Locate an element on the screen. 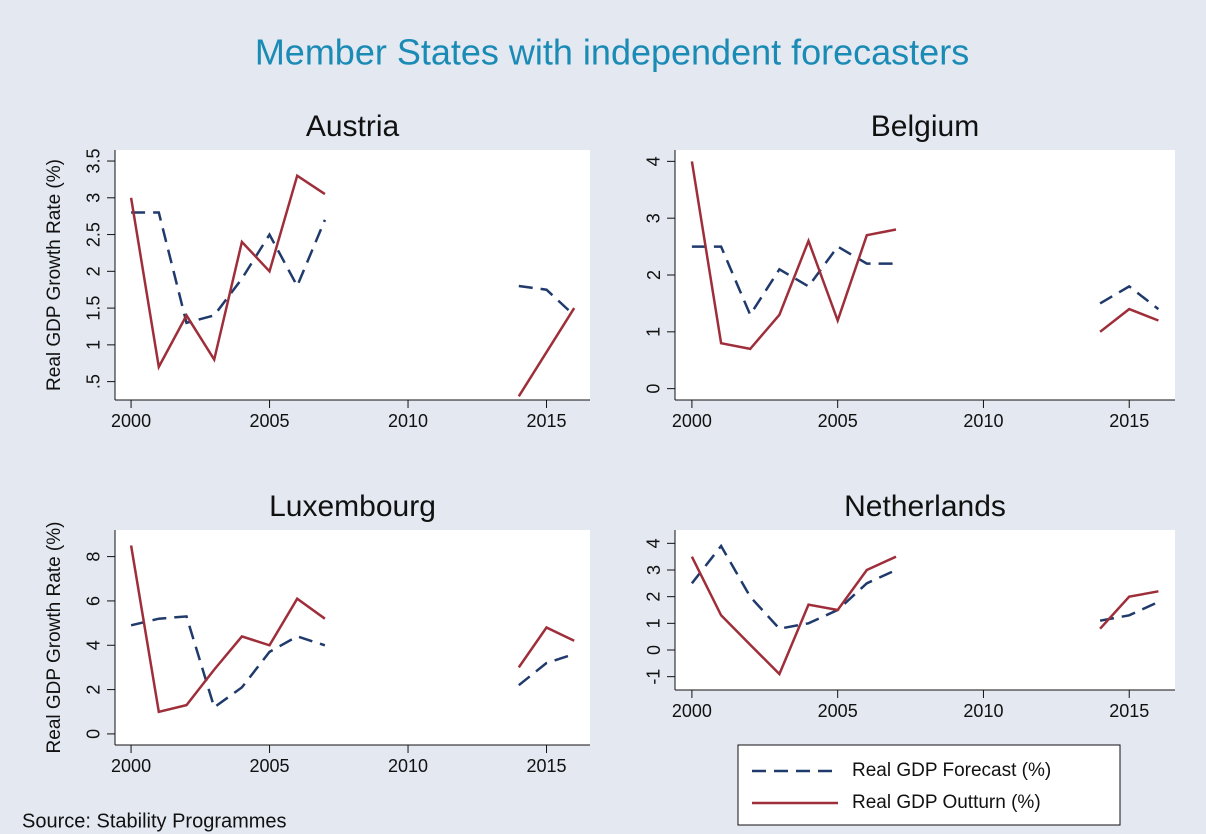 This screenshot has height=834, width=1206. y-tick-label: .5 is located at coordinates (94, 381).